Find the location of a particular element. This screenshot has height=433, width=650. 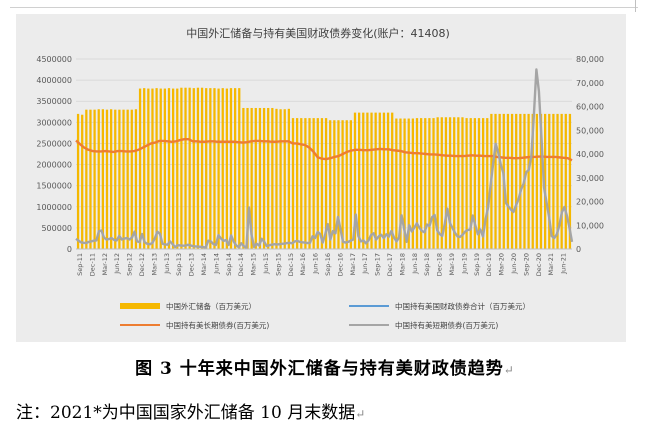

footnote-text: 注：2021*为中国国家外汇储备 10 月末数据 is located at coordinates (186, 413).